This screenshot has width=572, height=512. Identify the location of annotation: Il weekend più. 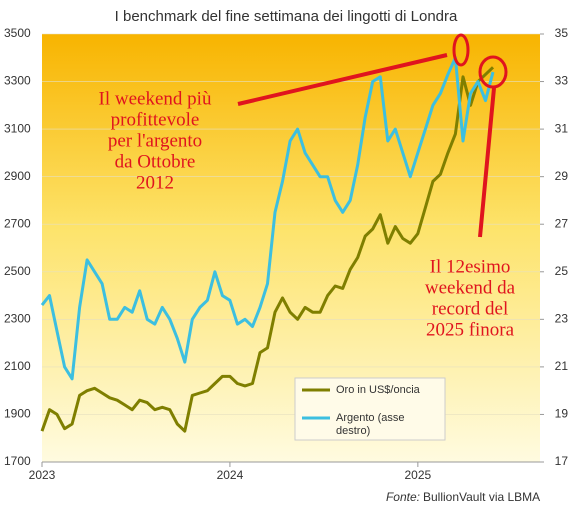
(155, 98).